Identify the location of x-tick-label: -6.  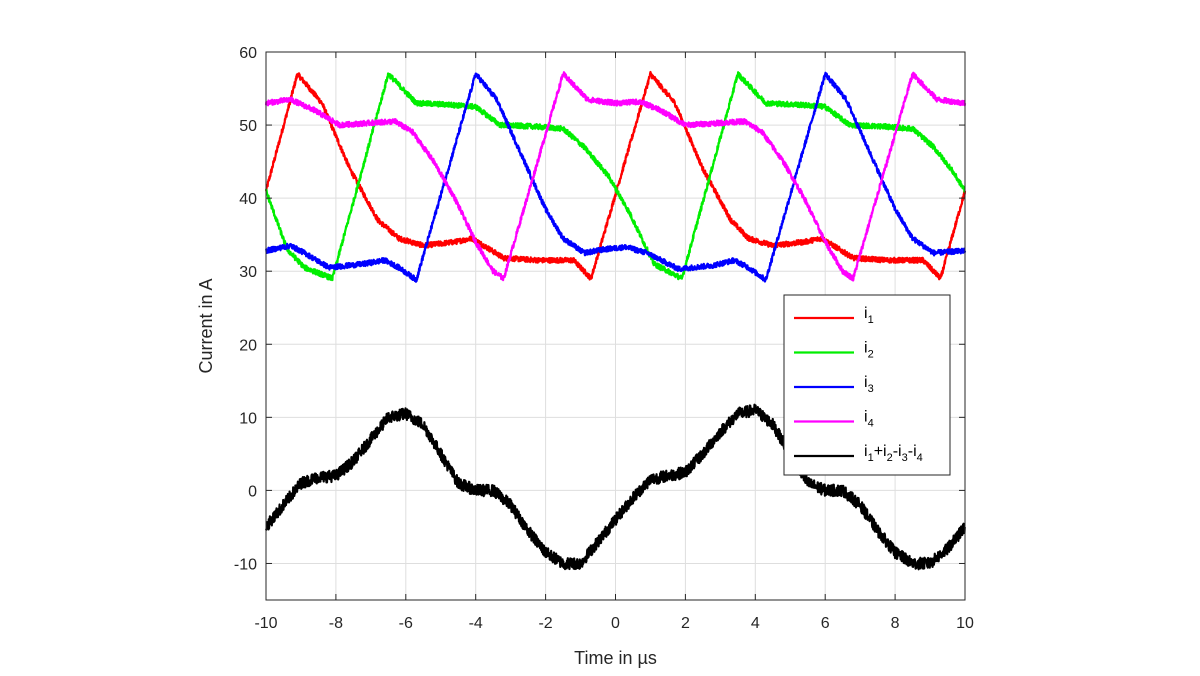
(406, 623).